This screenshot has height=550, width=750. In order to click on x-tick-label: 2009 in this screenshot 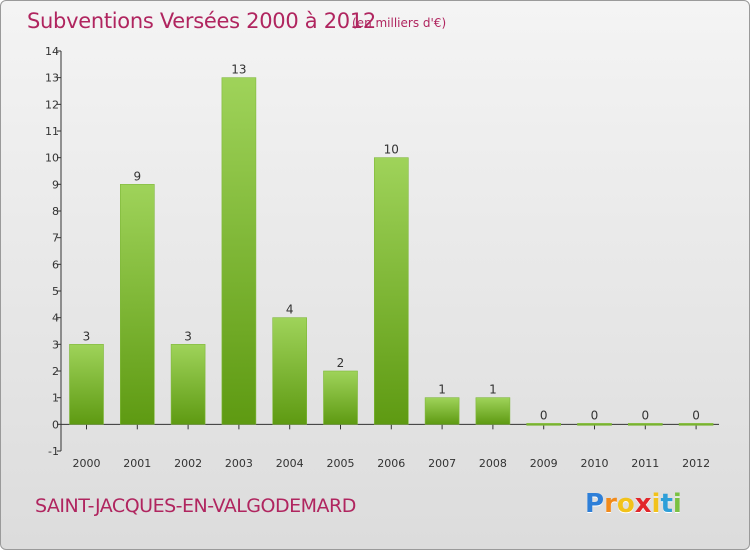, I will do `click(544, 463)`.